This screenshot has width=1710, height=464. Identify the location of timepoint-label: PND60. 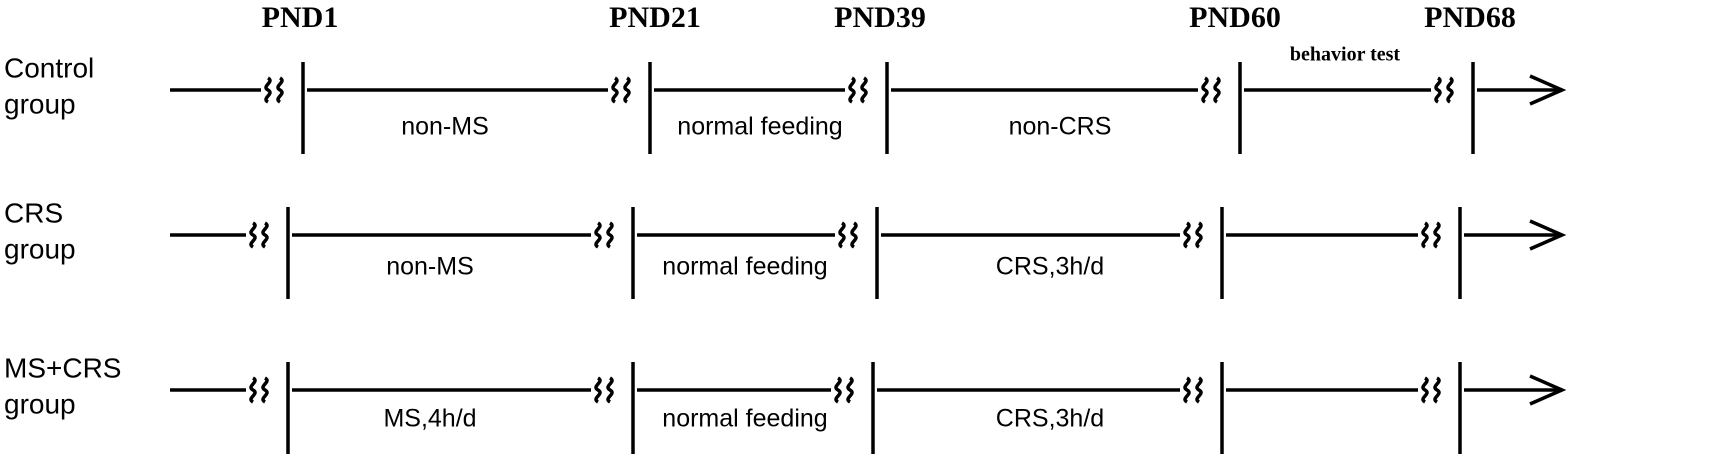
(1235, 17).